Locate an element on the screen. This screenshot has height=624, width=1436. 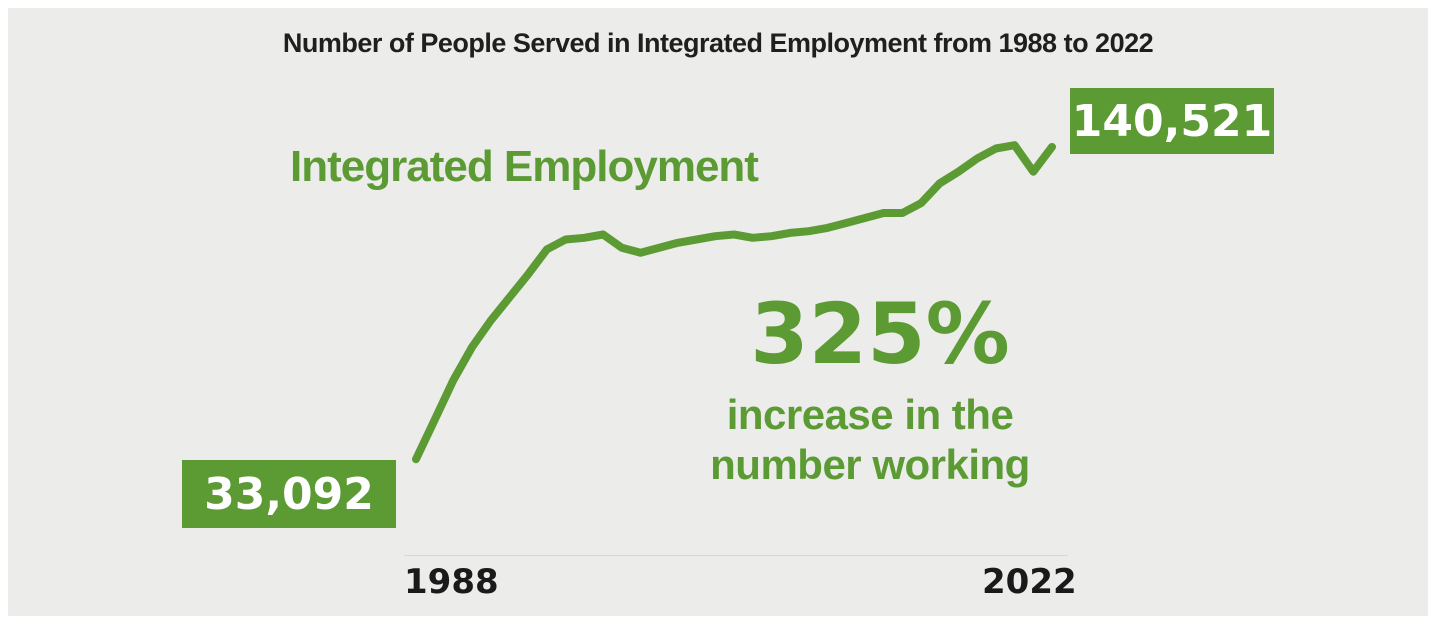
x-tick-label-start: 1988 is located at coordinates (451, 582).